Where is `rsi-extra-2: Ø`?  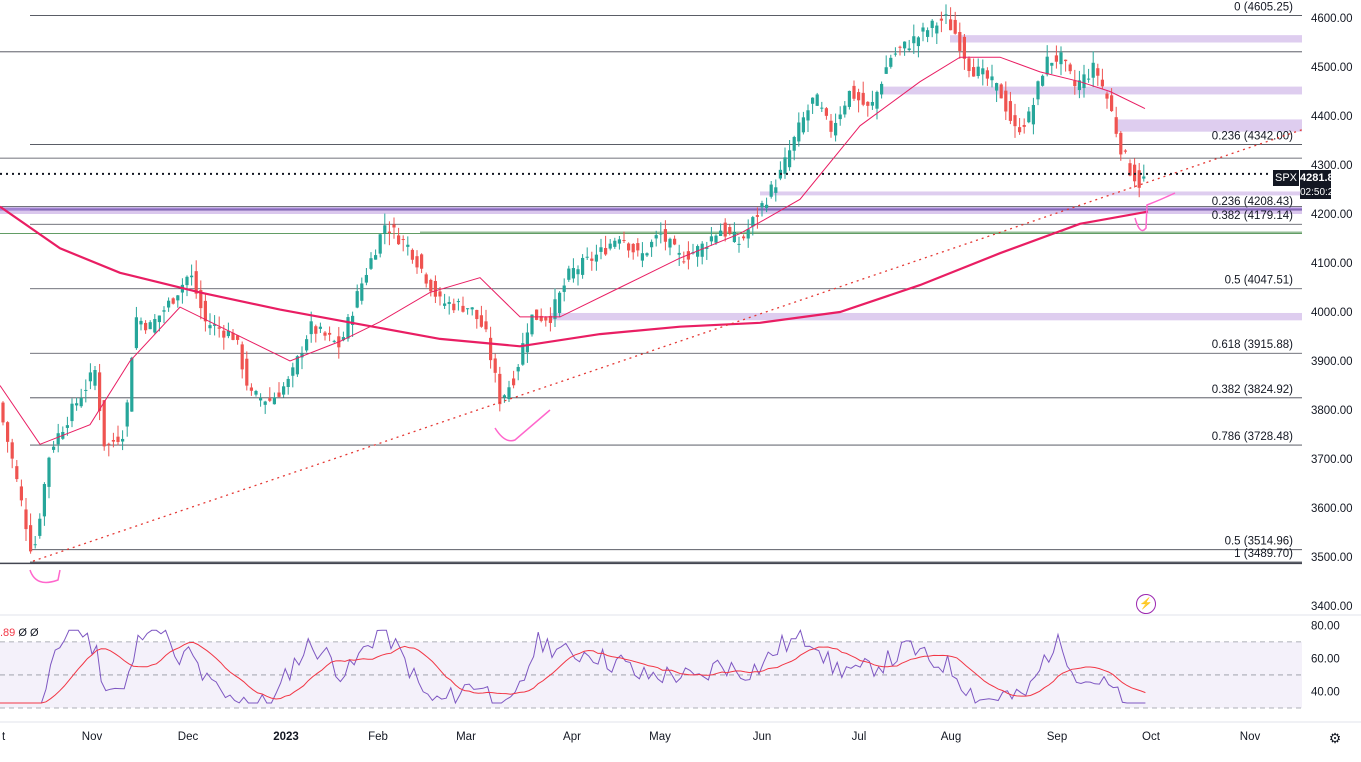
rsi-extra-2: Ø is located at coordinates (34, 633).